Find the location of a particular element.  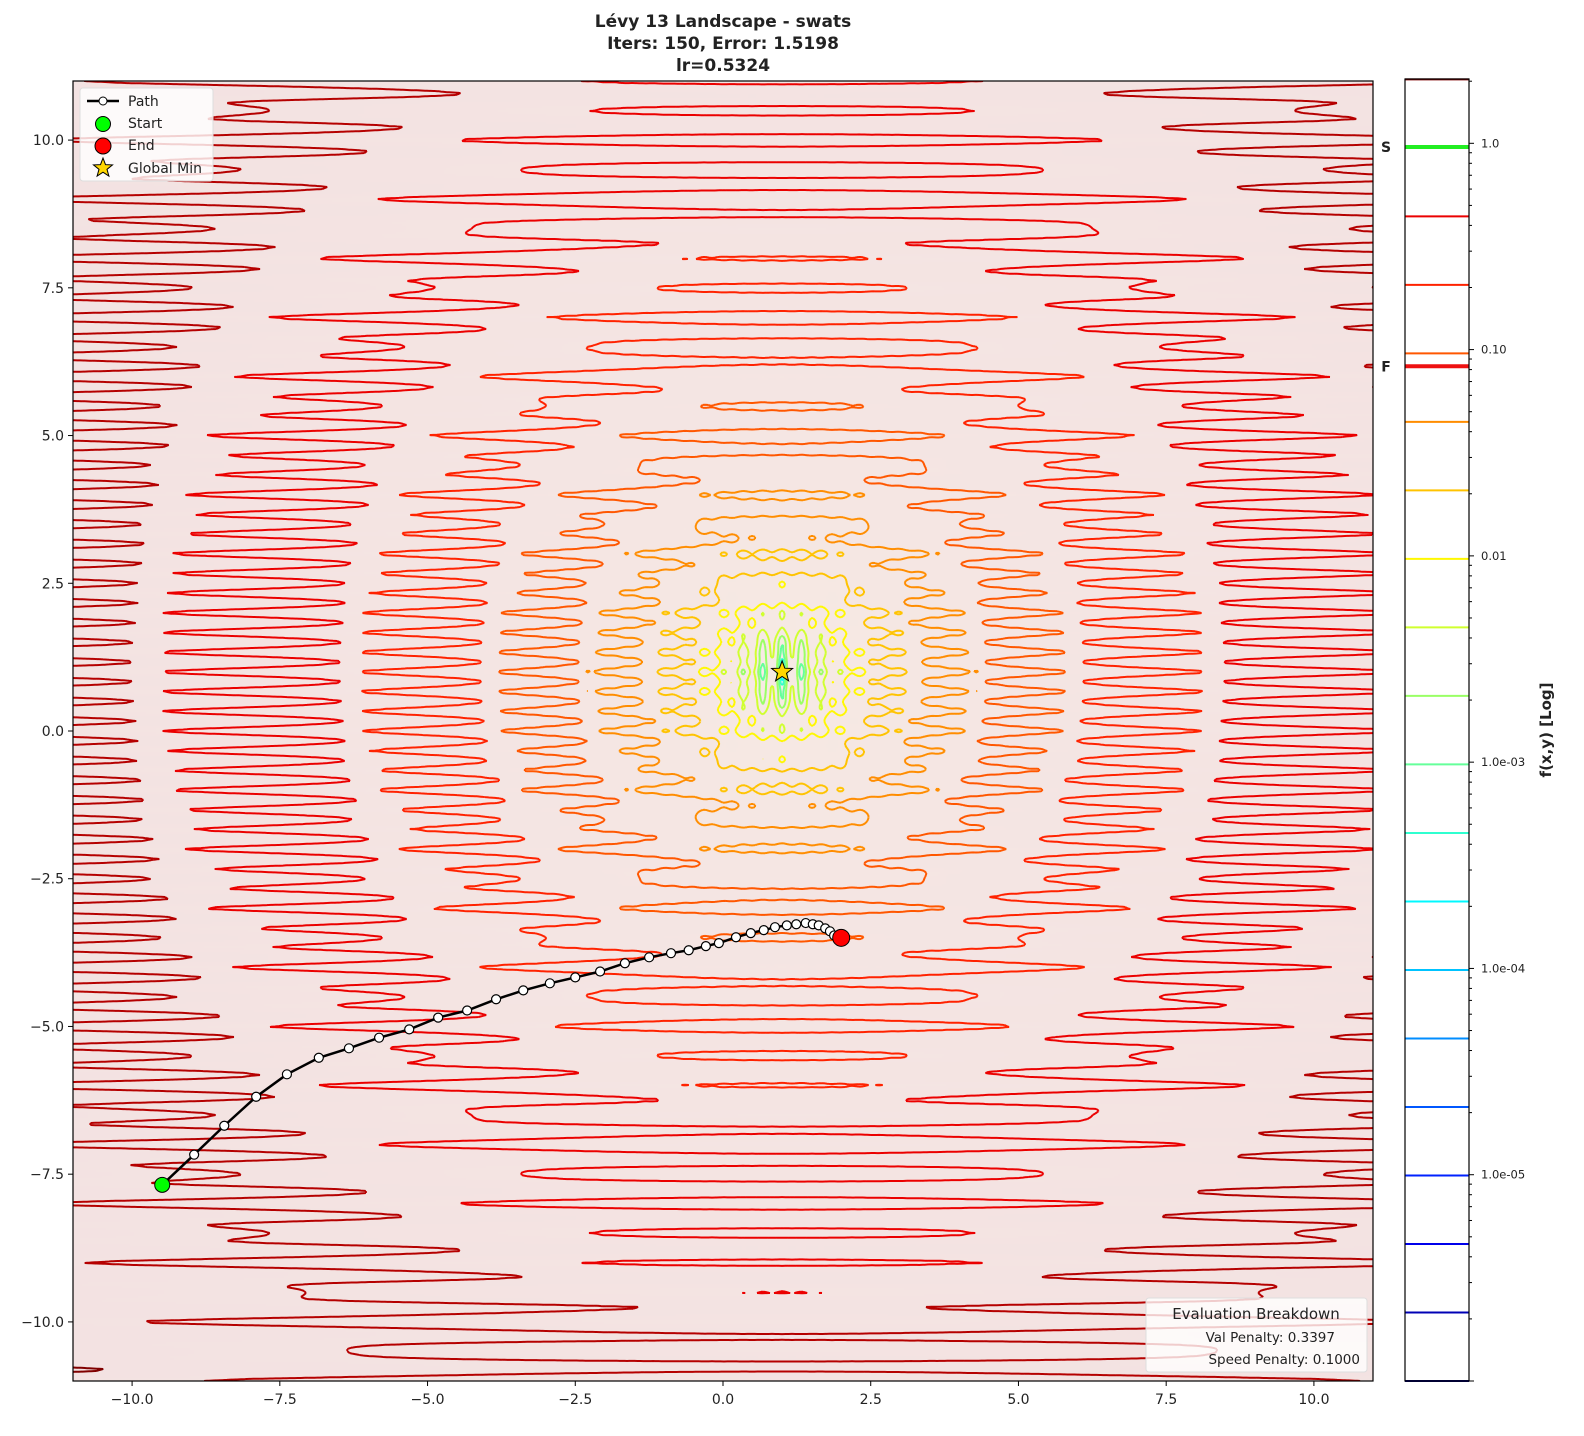

colorbar-tick-label: 0.01 is located at coordinates (1494, 556).